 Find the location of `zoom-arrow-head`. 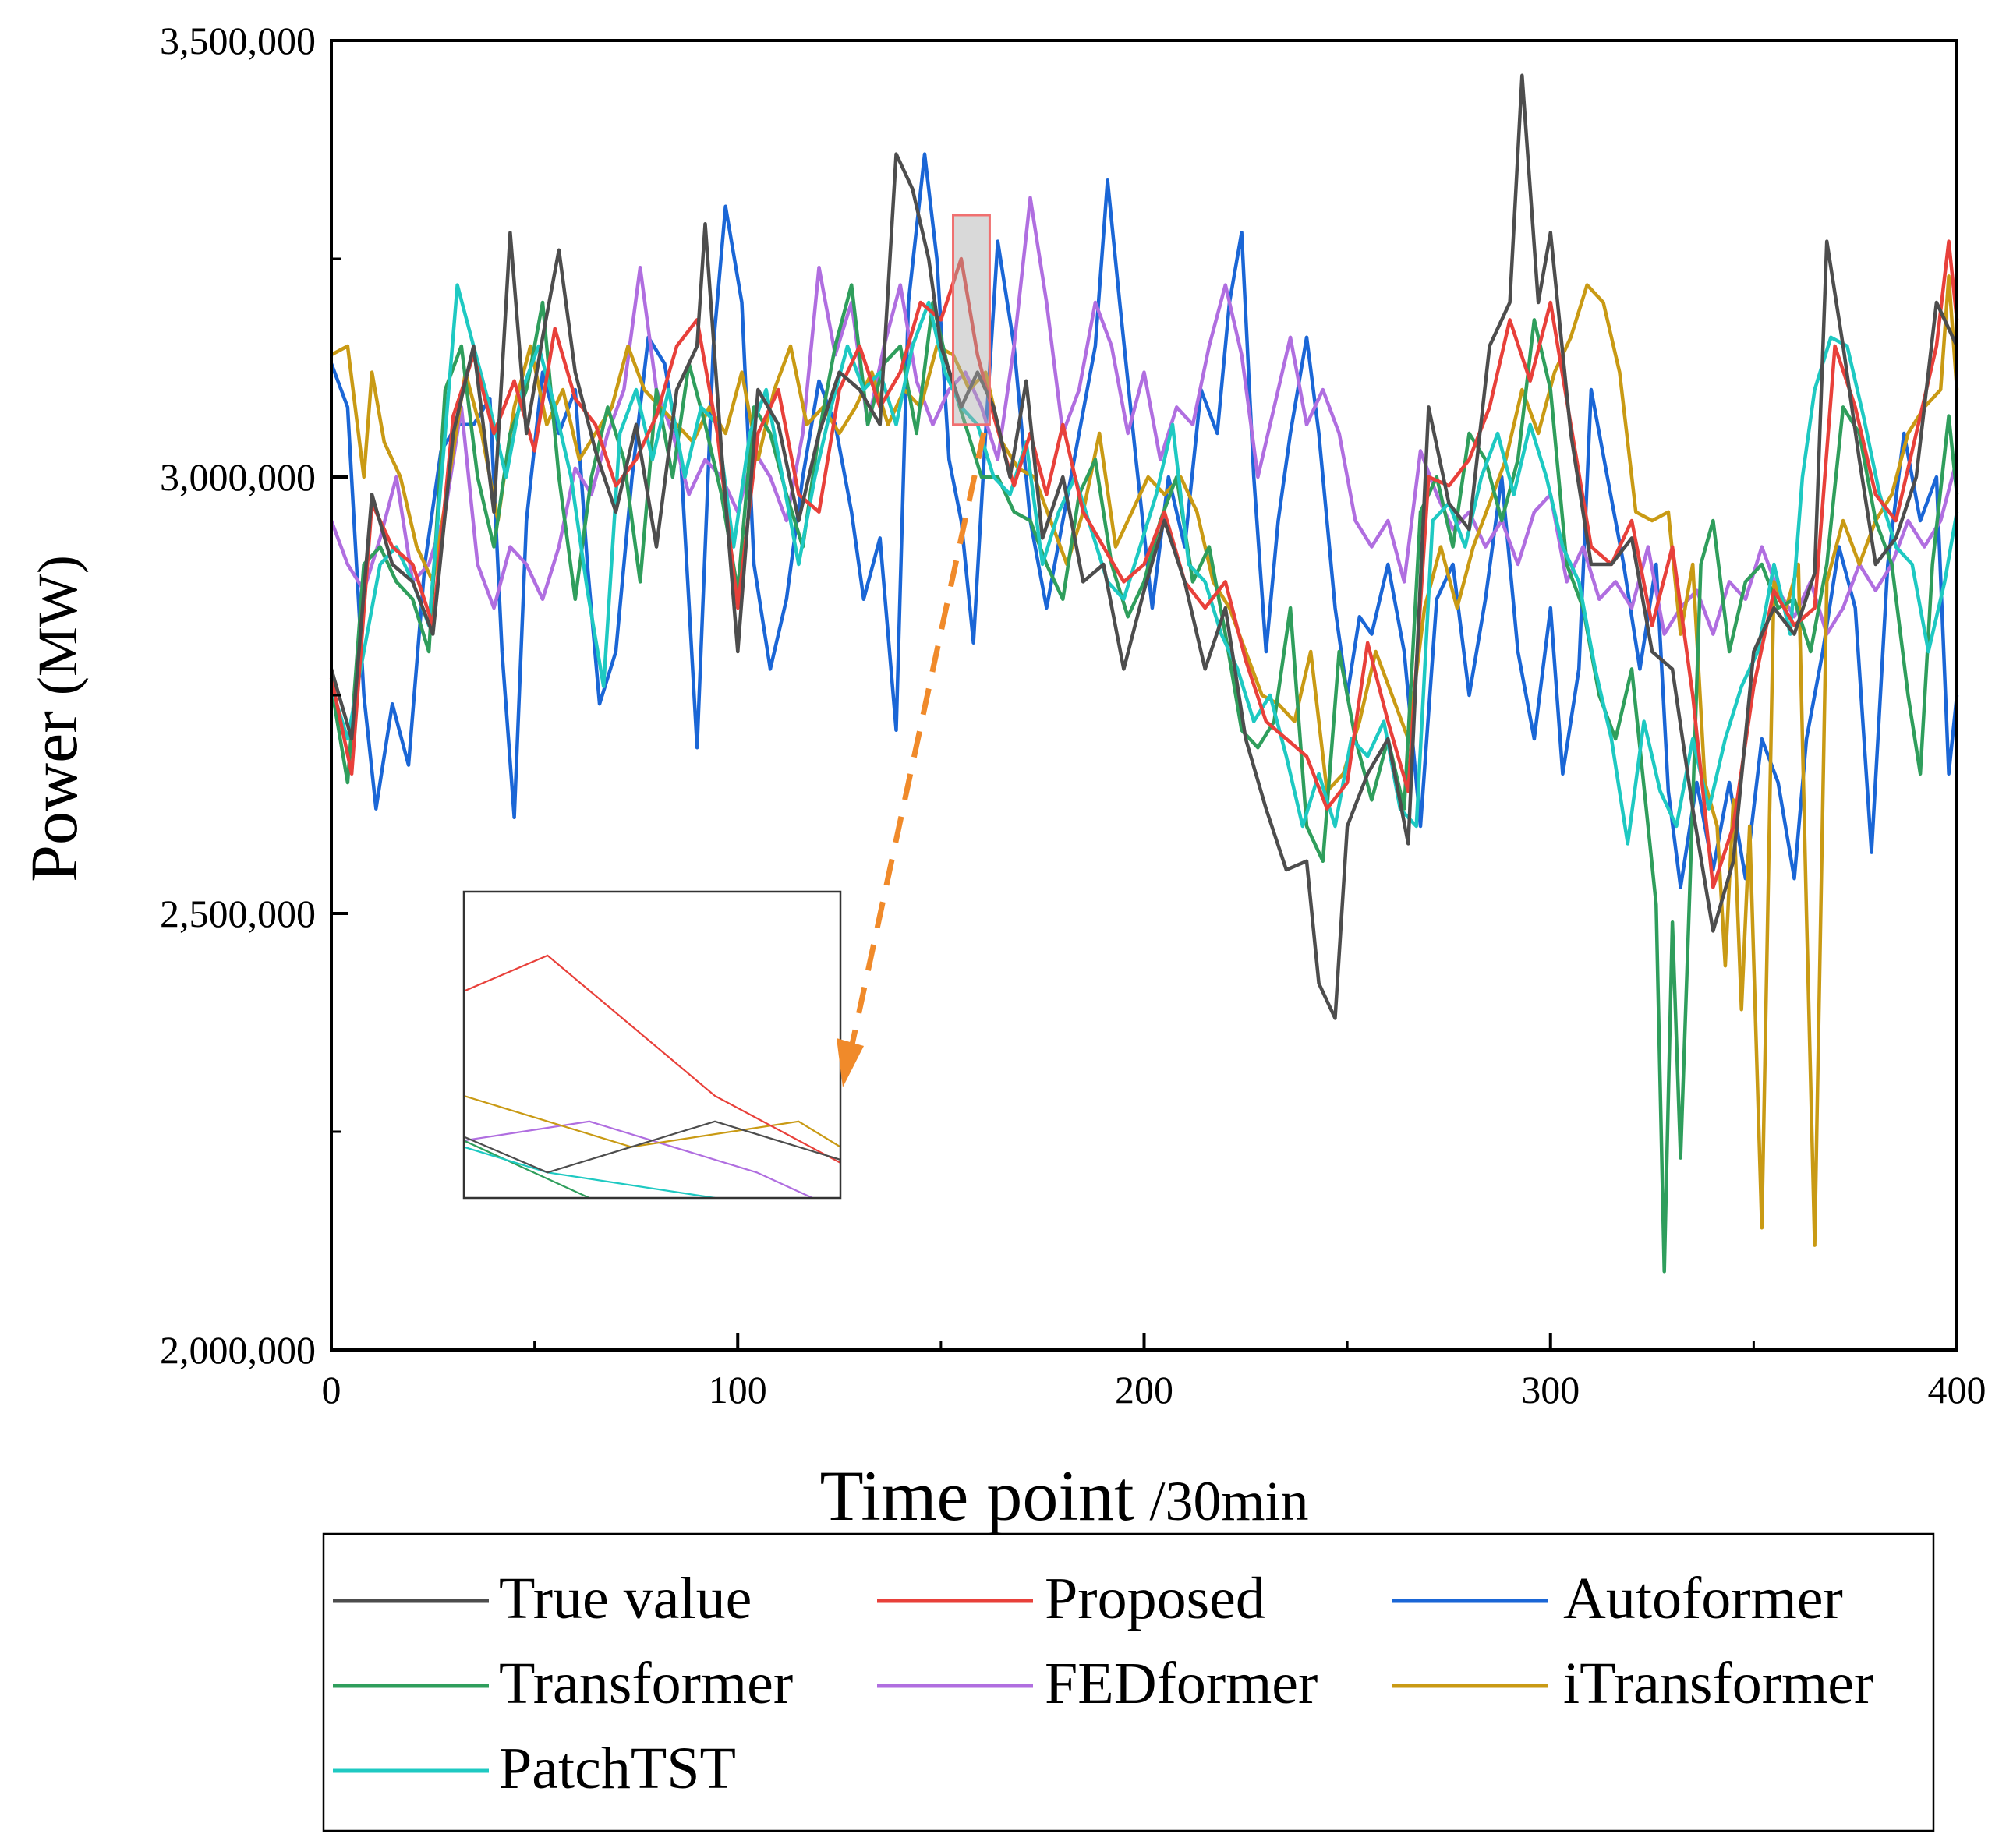

zoom-arrow-head is located at coordinates (851, 1062).